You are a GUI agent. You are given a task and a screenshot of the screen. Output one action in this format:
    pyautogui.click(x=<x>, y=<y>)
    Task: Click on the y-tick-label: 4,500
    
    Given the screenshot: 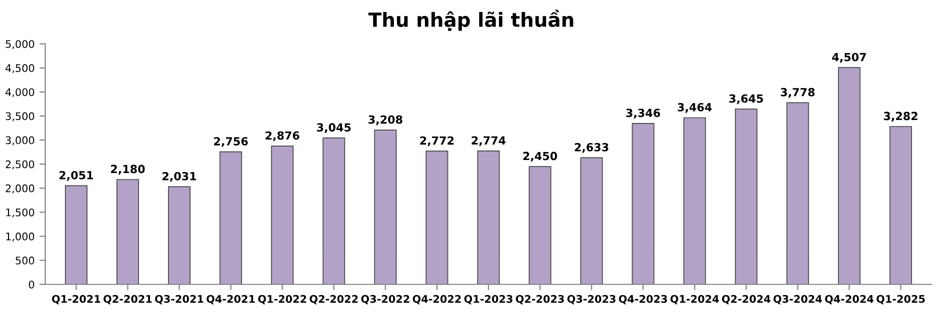 What is the action you would take?
    pyautogui.click(x=20, y=69)
    